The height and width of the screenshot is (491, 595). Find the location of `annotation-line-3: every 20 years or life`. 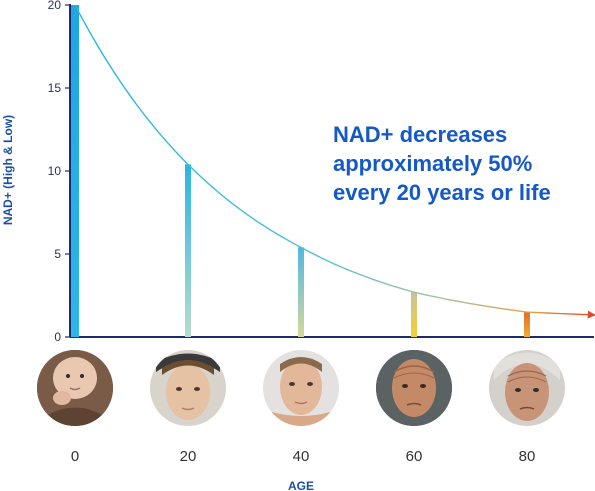

annotation-line-3: every 20 years or life is located at coordinates (442, 192).